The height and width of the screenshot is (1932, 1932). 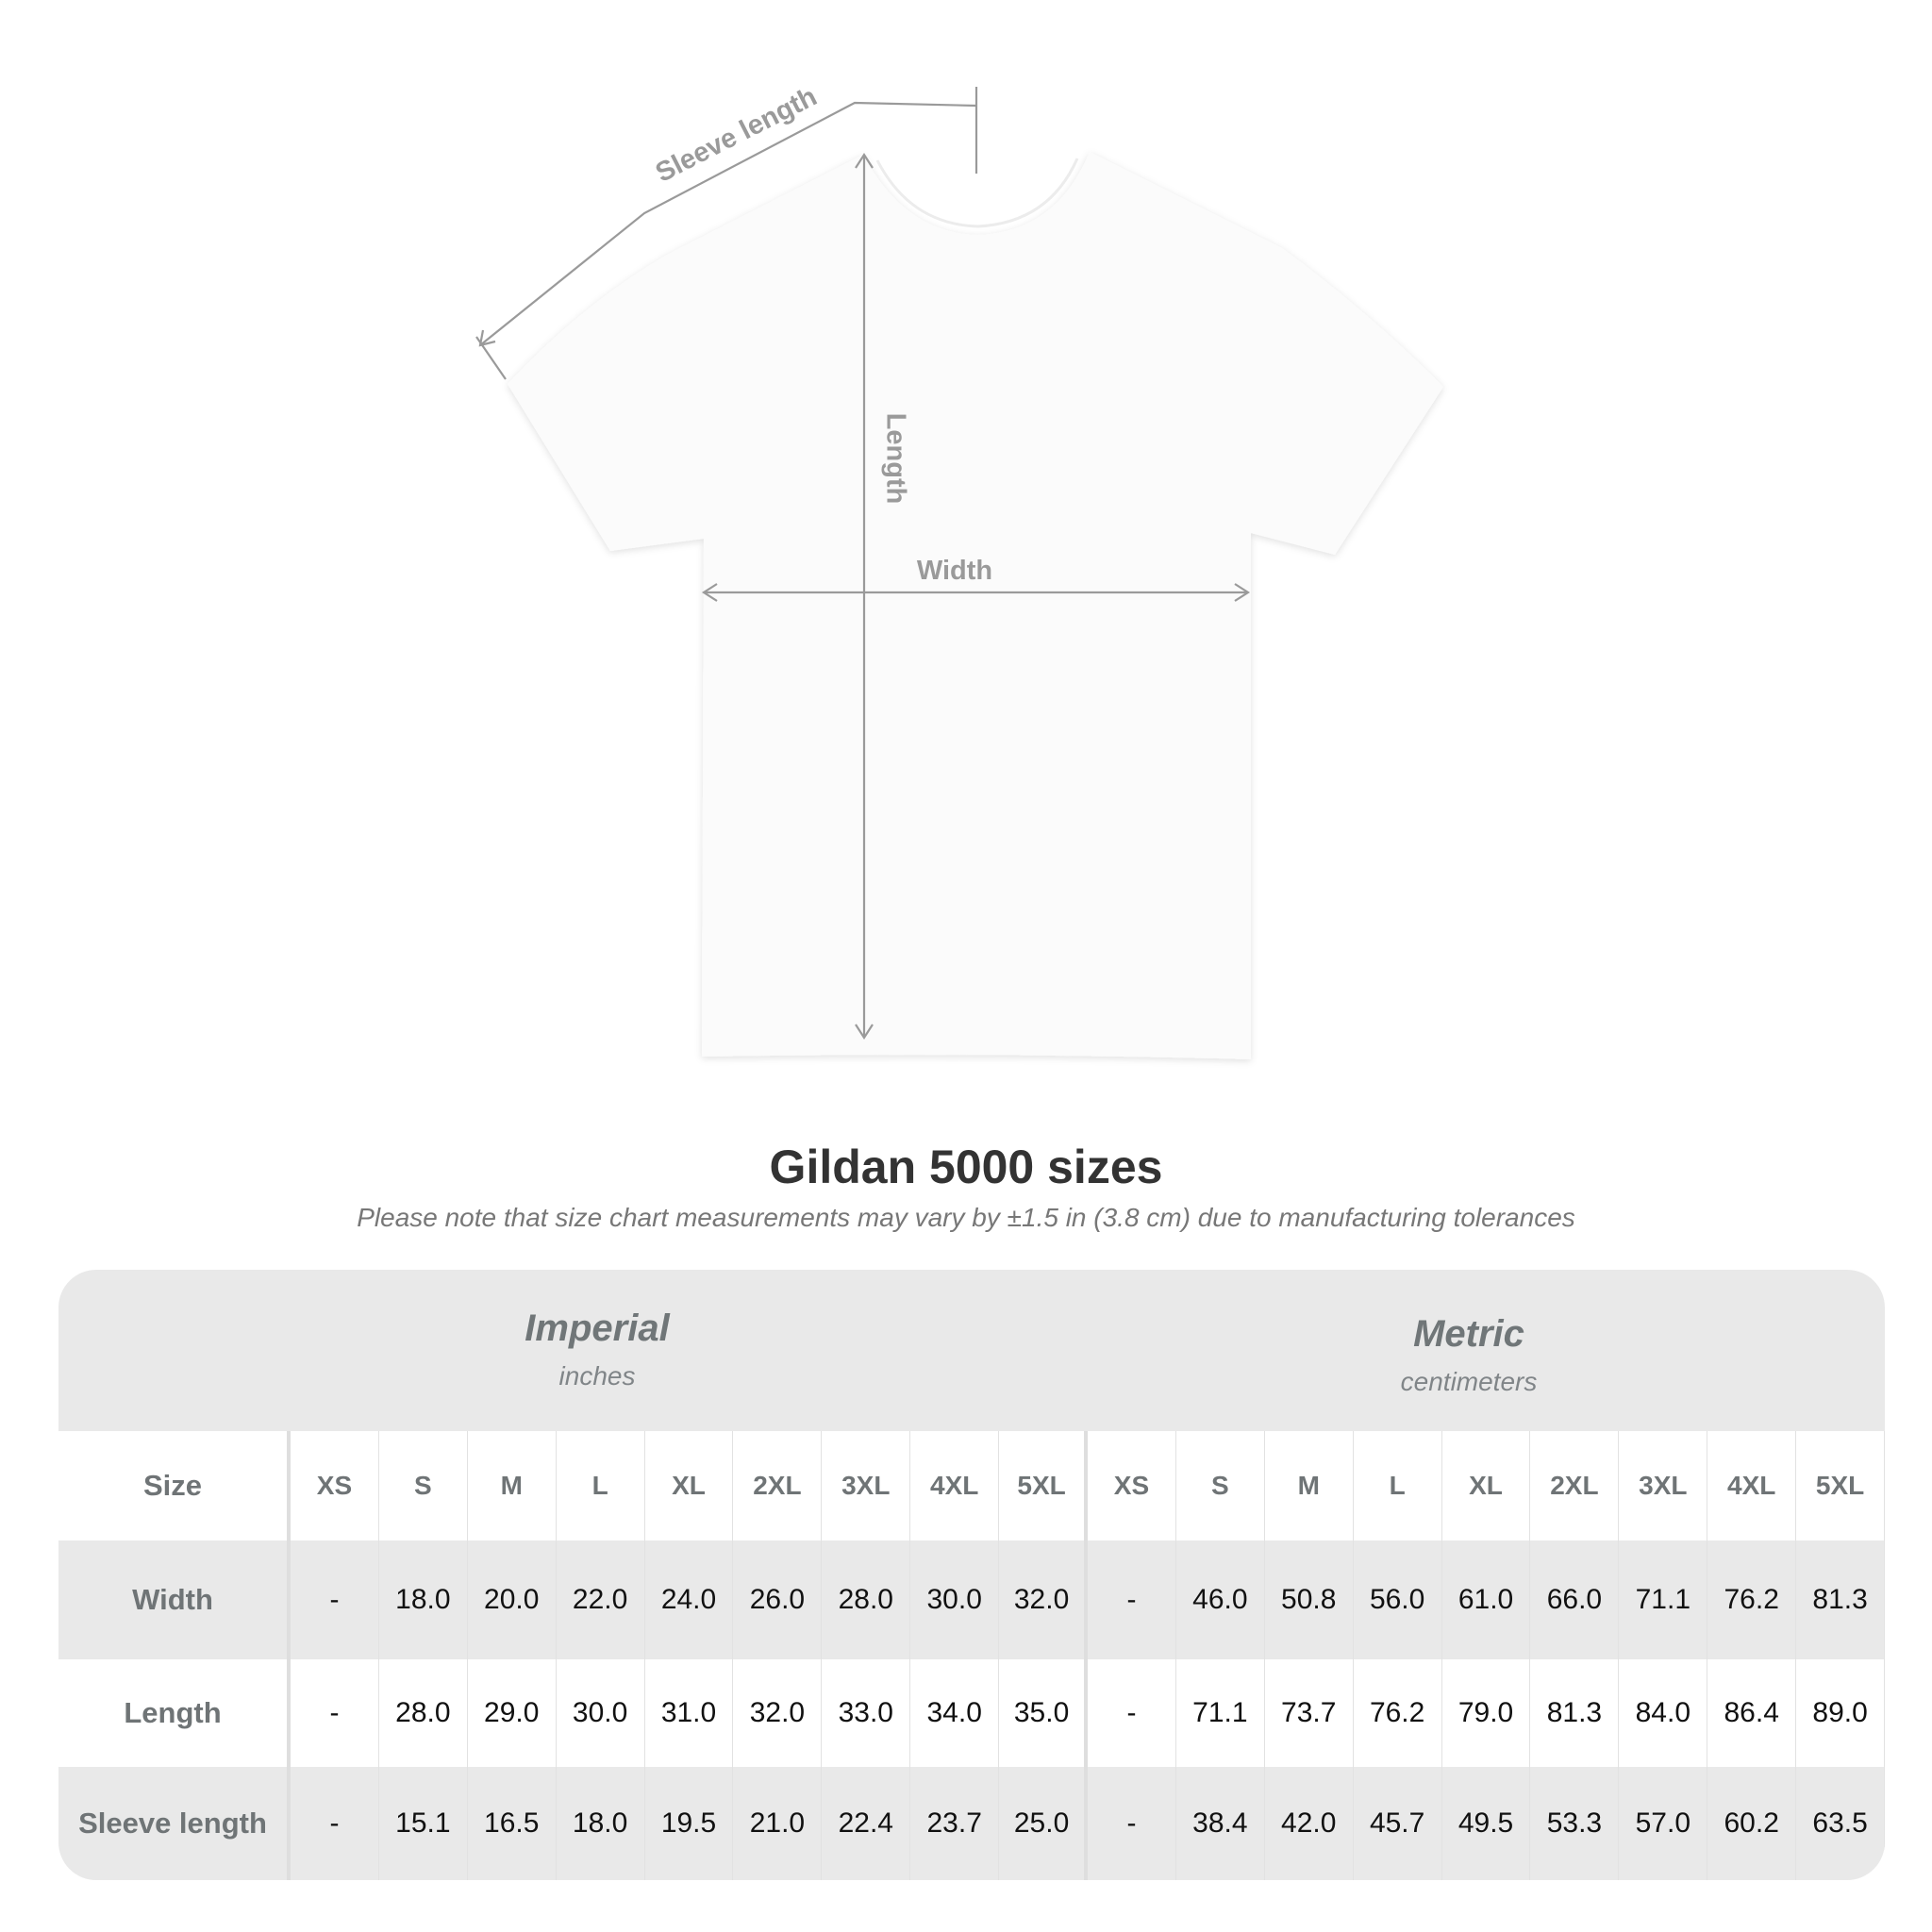 I want to click on imperial-title: Imperial, so click(x=598, y=1328).